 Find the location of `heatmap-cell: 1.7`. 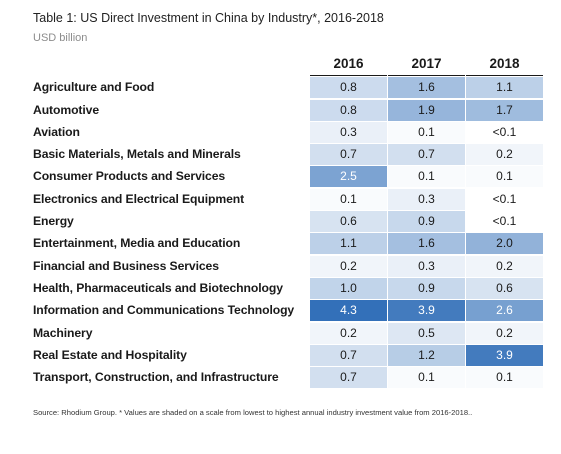

heatmap-cell: 1.7 is located at coordinates (504, 110).